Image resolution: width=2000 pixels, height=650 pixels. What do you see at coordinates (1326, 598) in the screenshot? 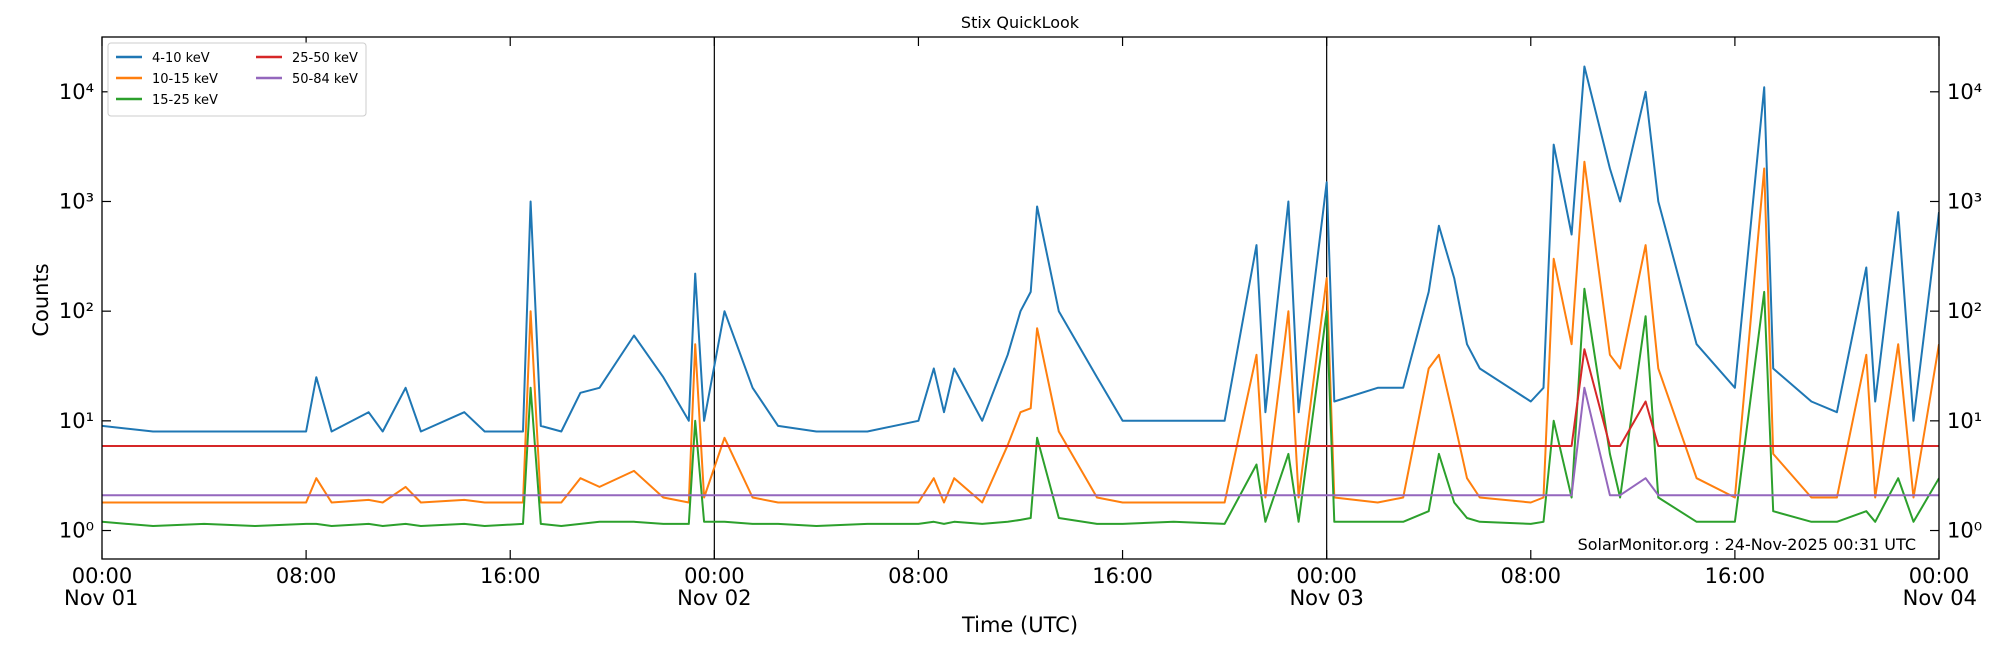
I see `x-tick-sublabel: Nov 03` at bounding box center [1326, 598].